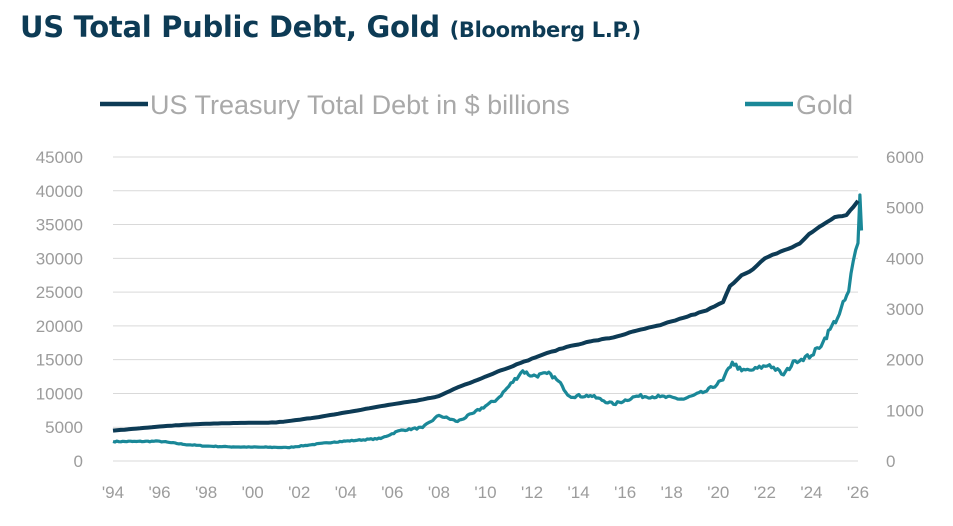 This screenshot has height=526, width=953. What do you see at coordinates (905, 258) in the screenshot?
I see `y-right-tick-label: 4000` at bounding box center [905, 258].